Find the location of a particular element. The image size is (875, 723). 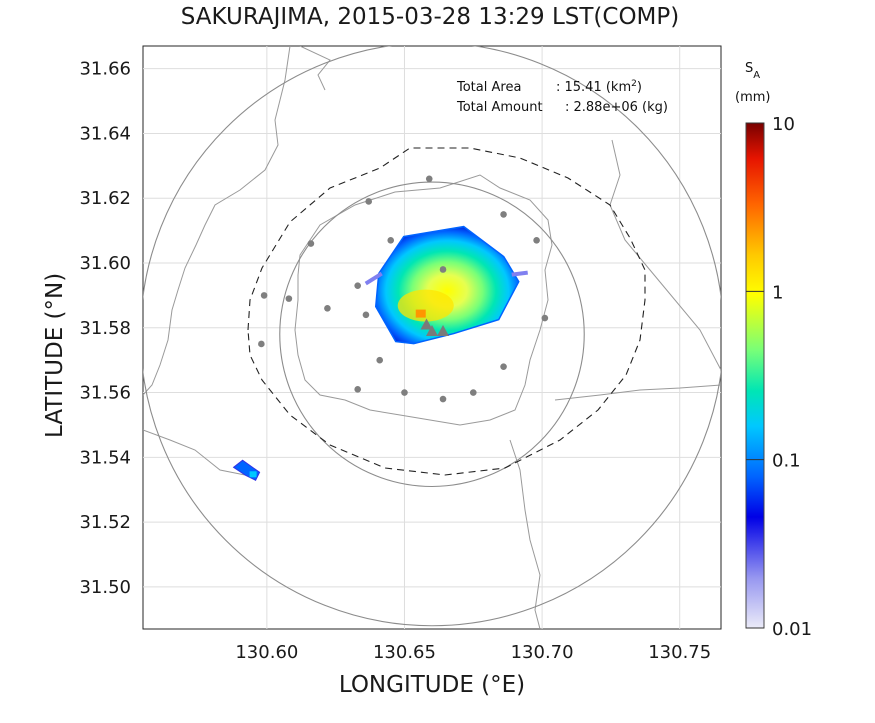

range-ring is located at coordinates (432, 334).